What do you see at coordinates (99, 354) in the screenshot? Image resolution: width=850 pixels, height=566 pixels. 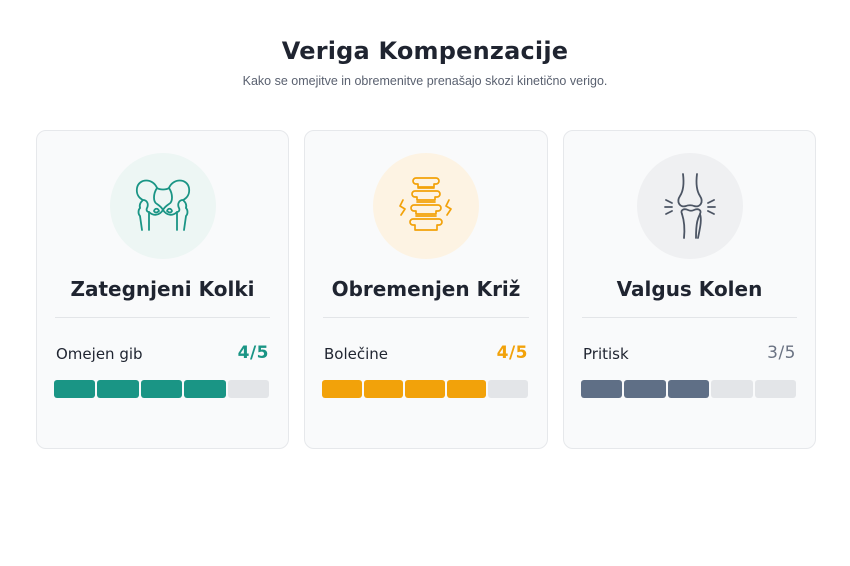 I see `metric-label: Omejen gib` at bounding box center [99, 354].